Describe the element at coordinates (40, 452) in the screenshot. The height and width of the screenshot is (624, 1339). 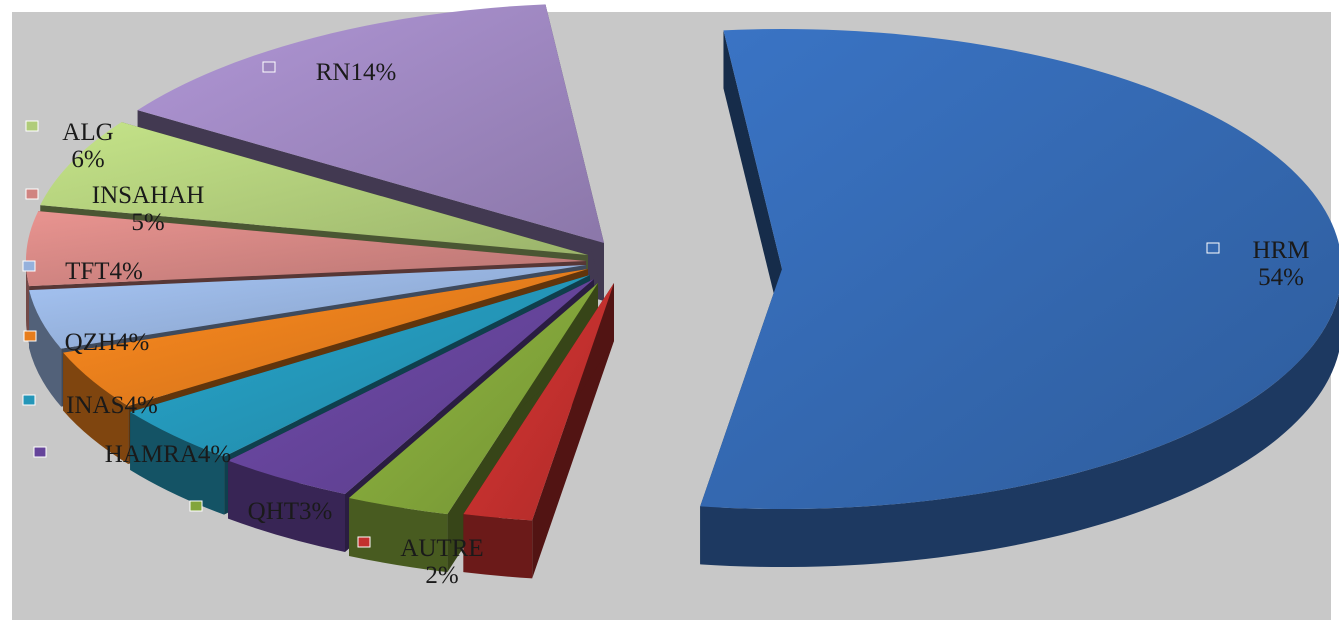
I see `legend-marker-hamra` at that location.